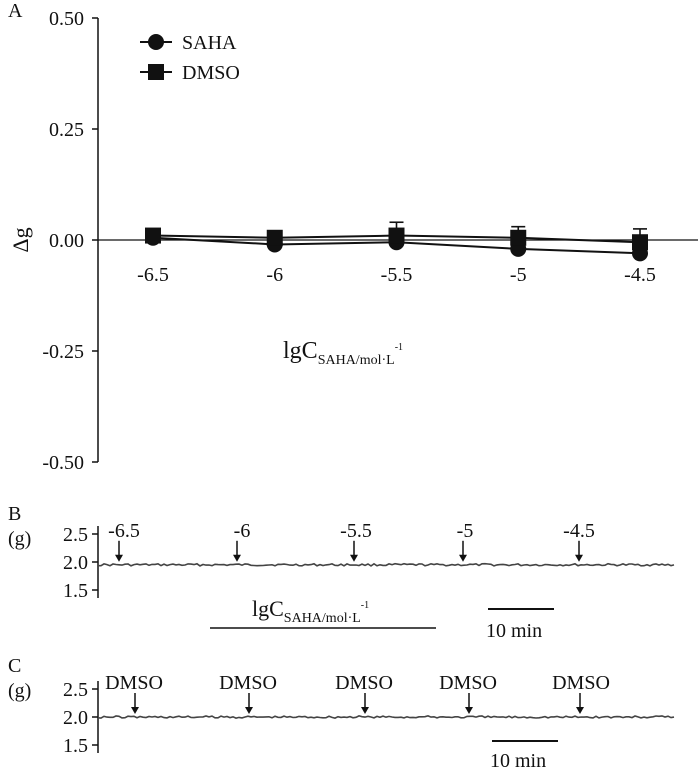 The height and width of the screenshot is (770, 700). What do you see at coordinates (20, 239) in the screenshot?
I see `y-axis-label: Δg` at bounding box center [20, 239].